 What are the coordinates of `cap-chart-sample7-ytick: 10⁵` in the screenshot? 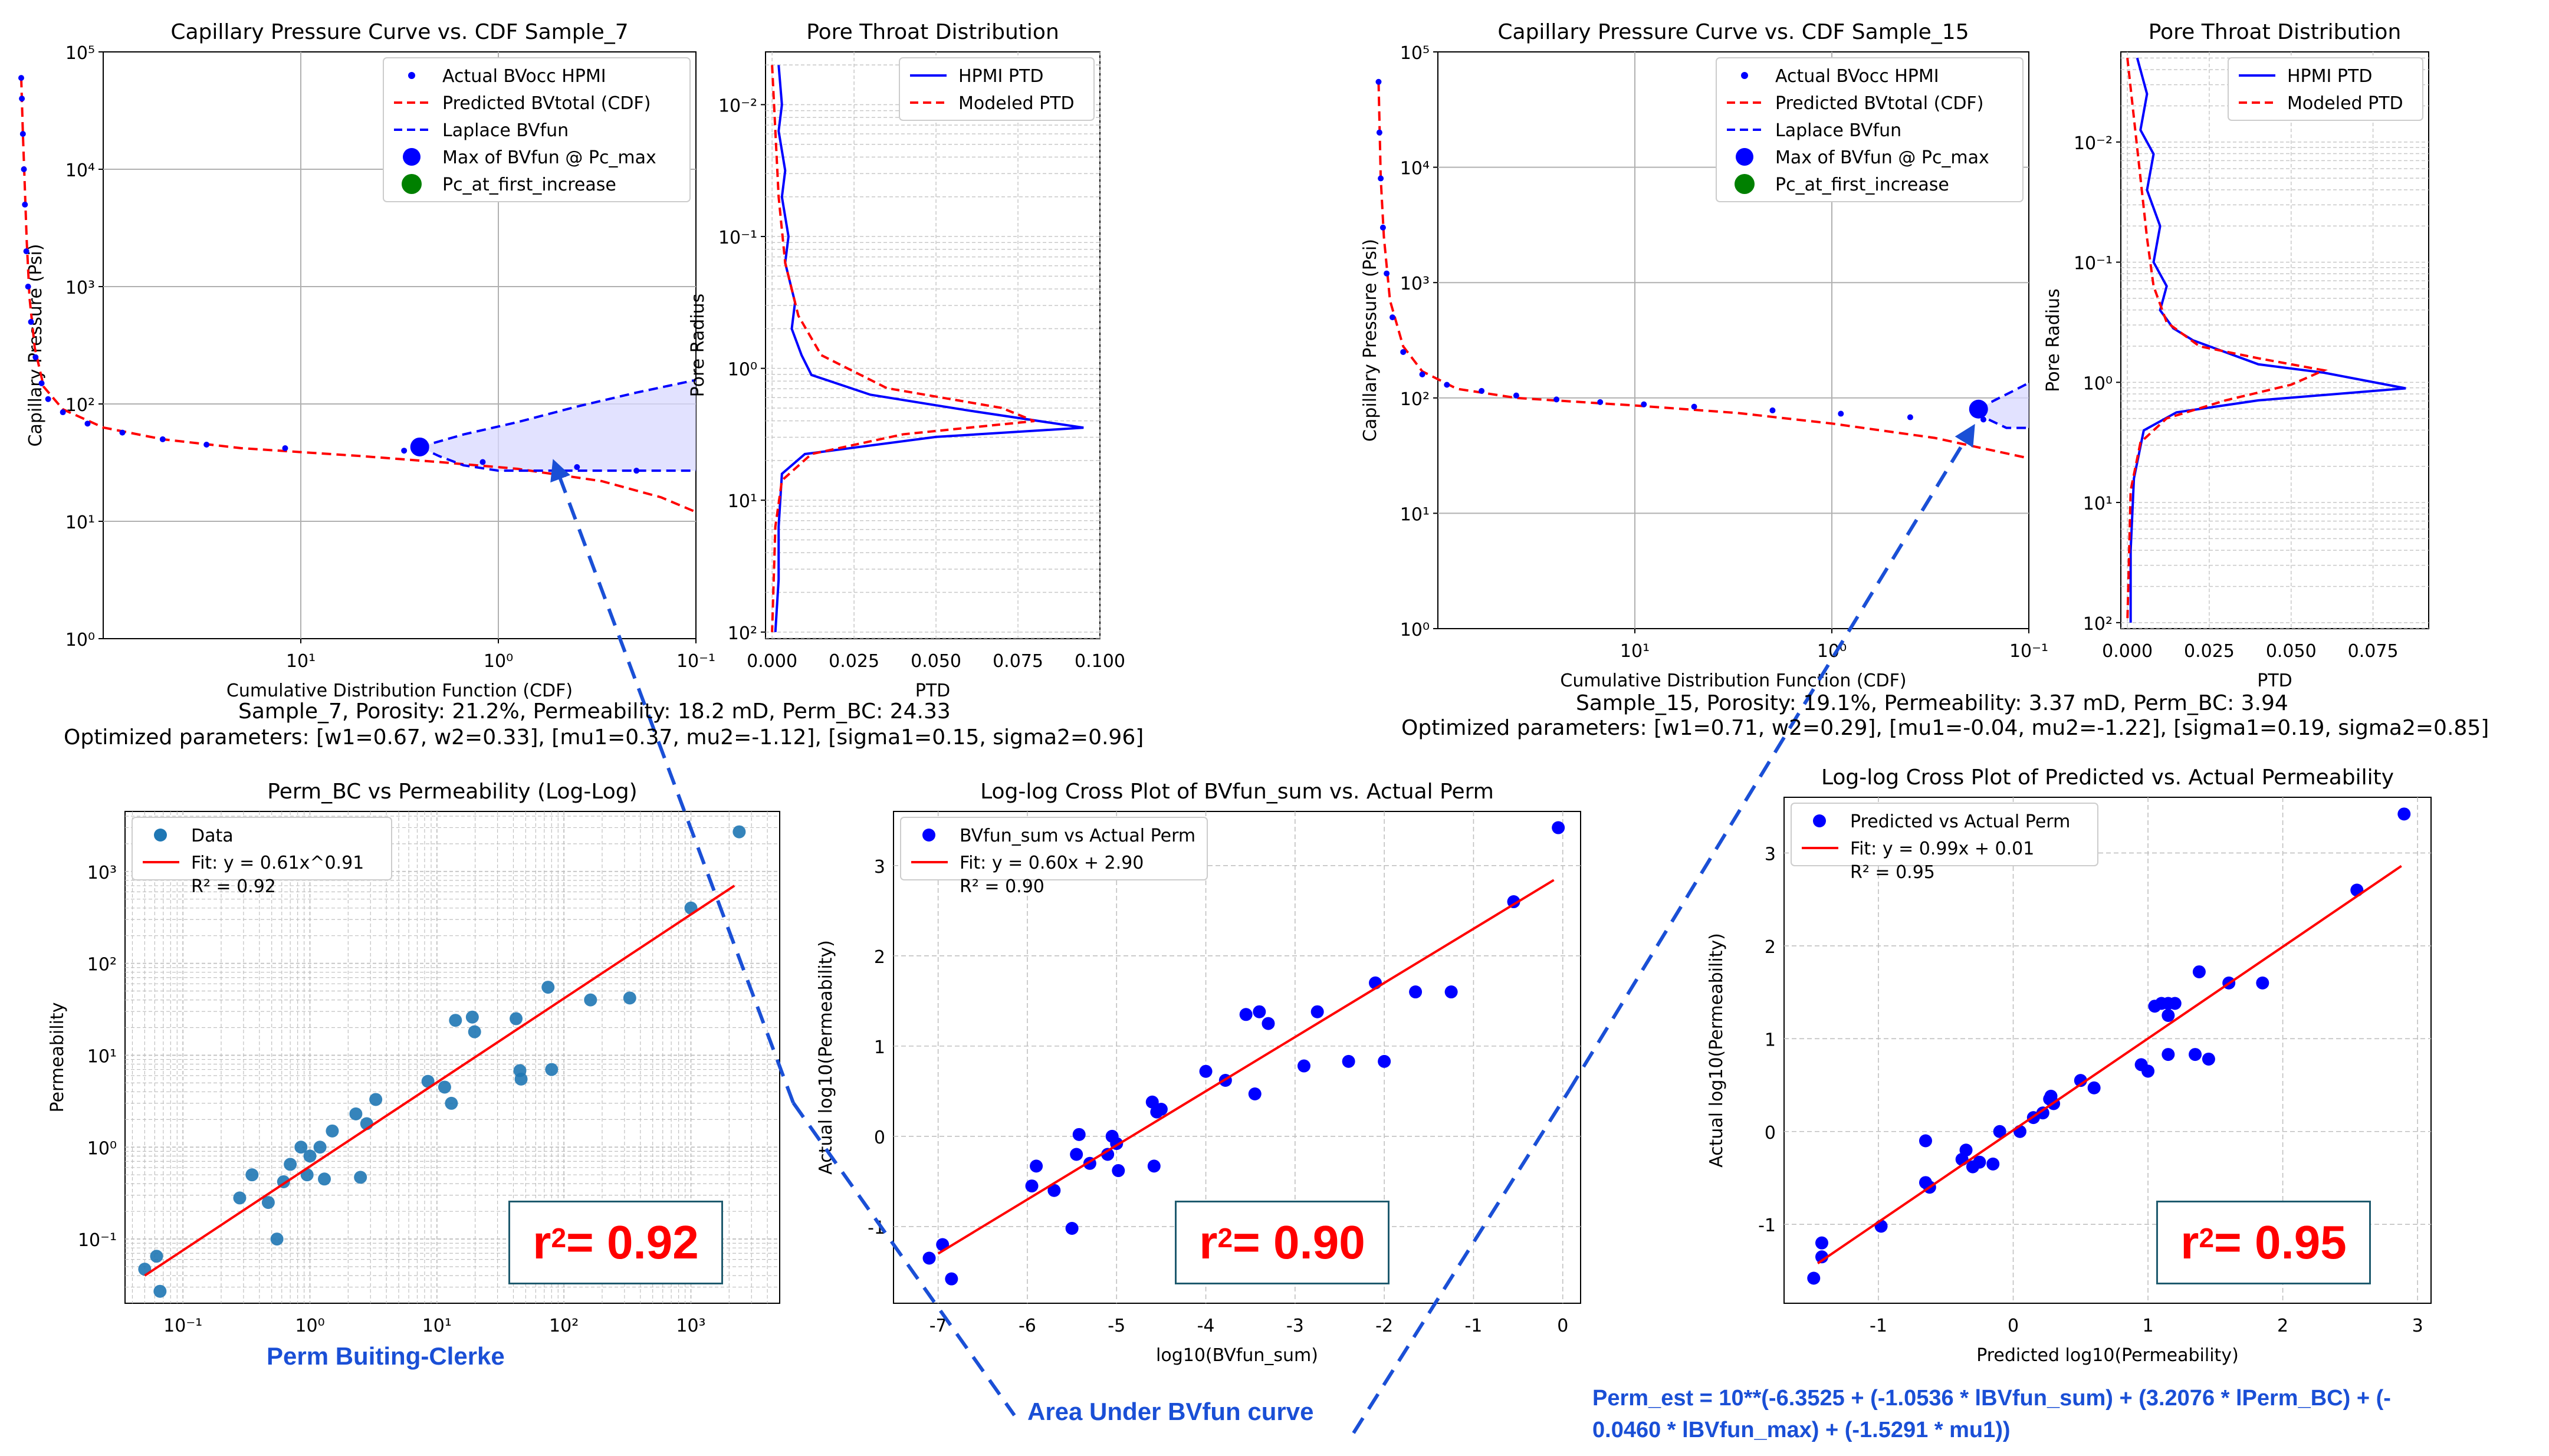 It's located at (80, 53).